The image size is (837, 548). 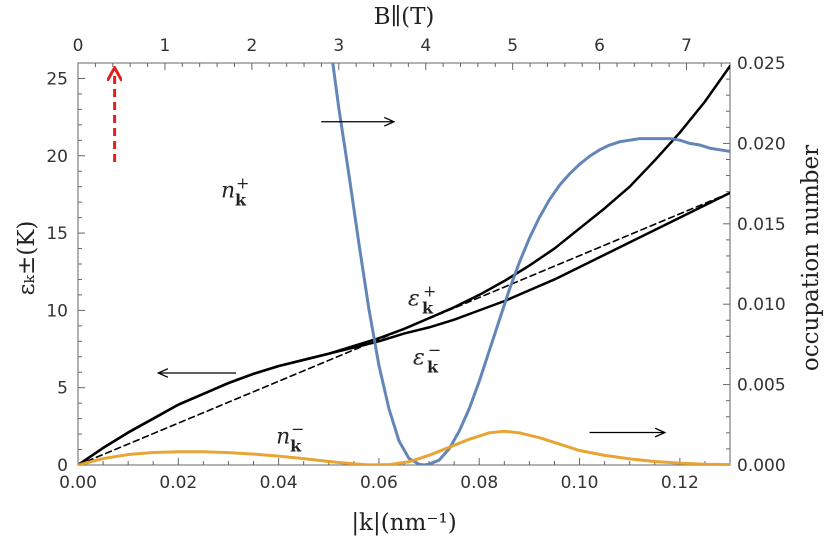 I want to click on top-tick-label: 7, so click(x=686, y=46).